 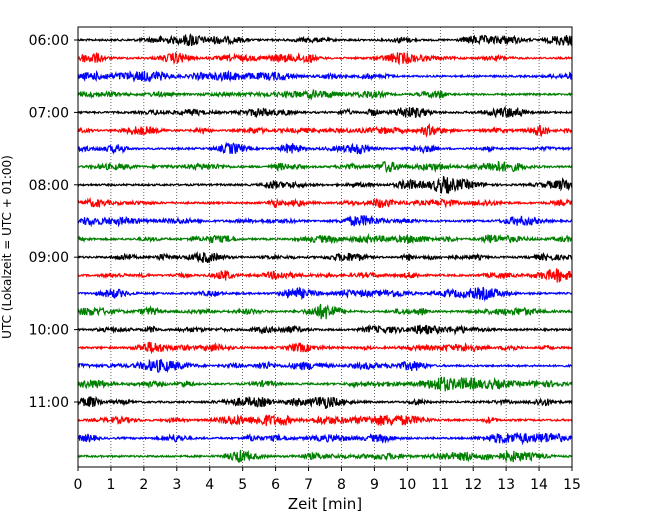 I want to click on x-tick-label: 11, so click(x=440, y=485).